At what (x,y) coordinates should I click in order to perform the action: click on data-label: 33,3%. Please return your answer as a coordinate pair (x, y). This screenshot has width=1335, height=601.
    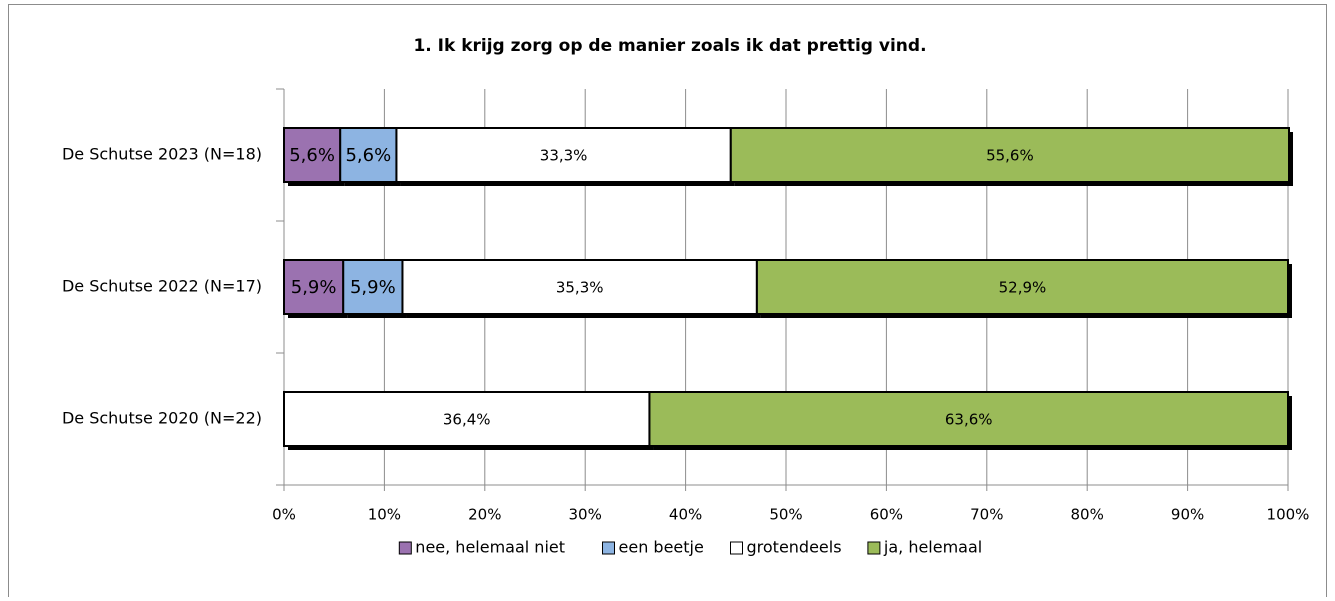
    Looking at the image, I should click on (564, 156).